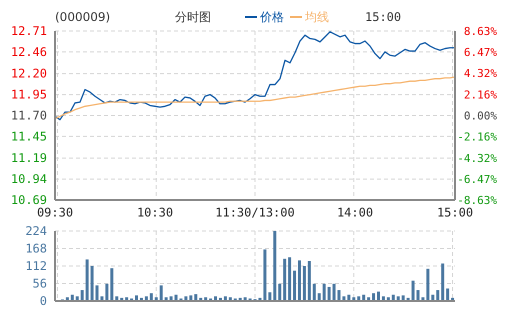 This screenshot has height=330, width=505. I want to click on y-tick-label: 10.94, so click(28, 179).